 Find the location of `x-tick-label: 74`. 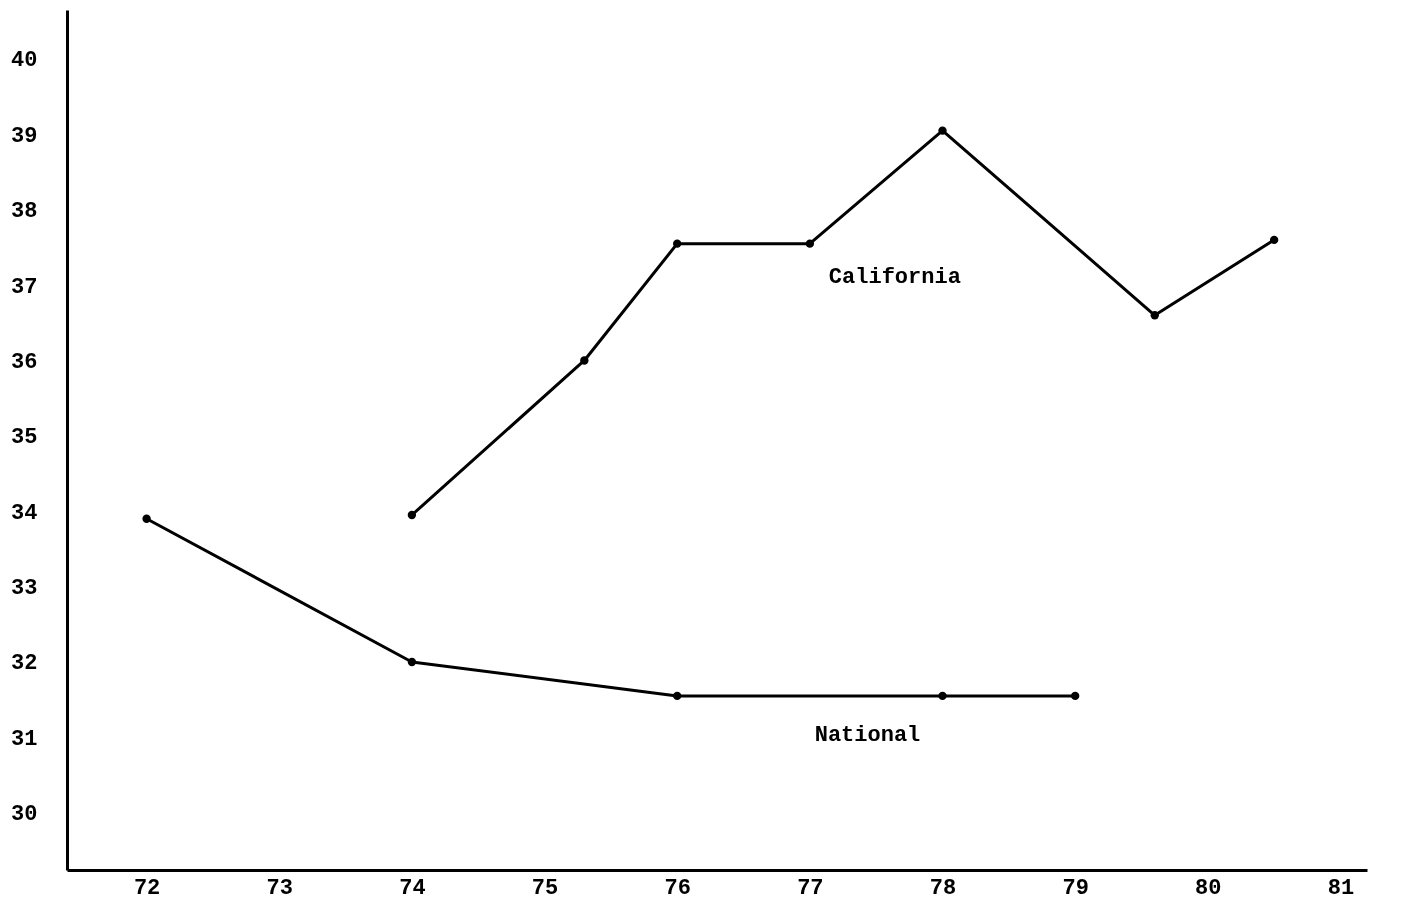

x-tick-label: 74 is located at coordinates (412, 888).